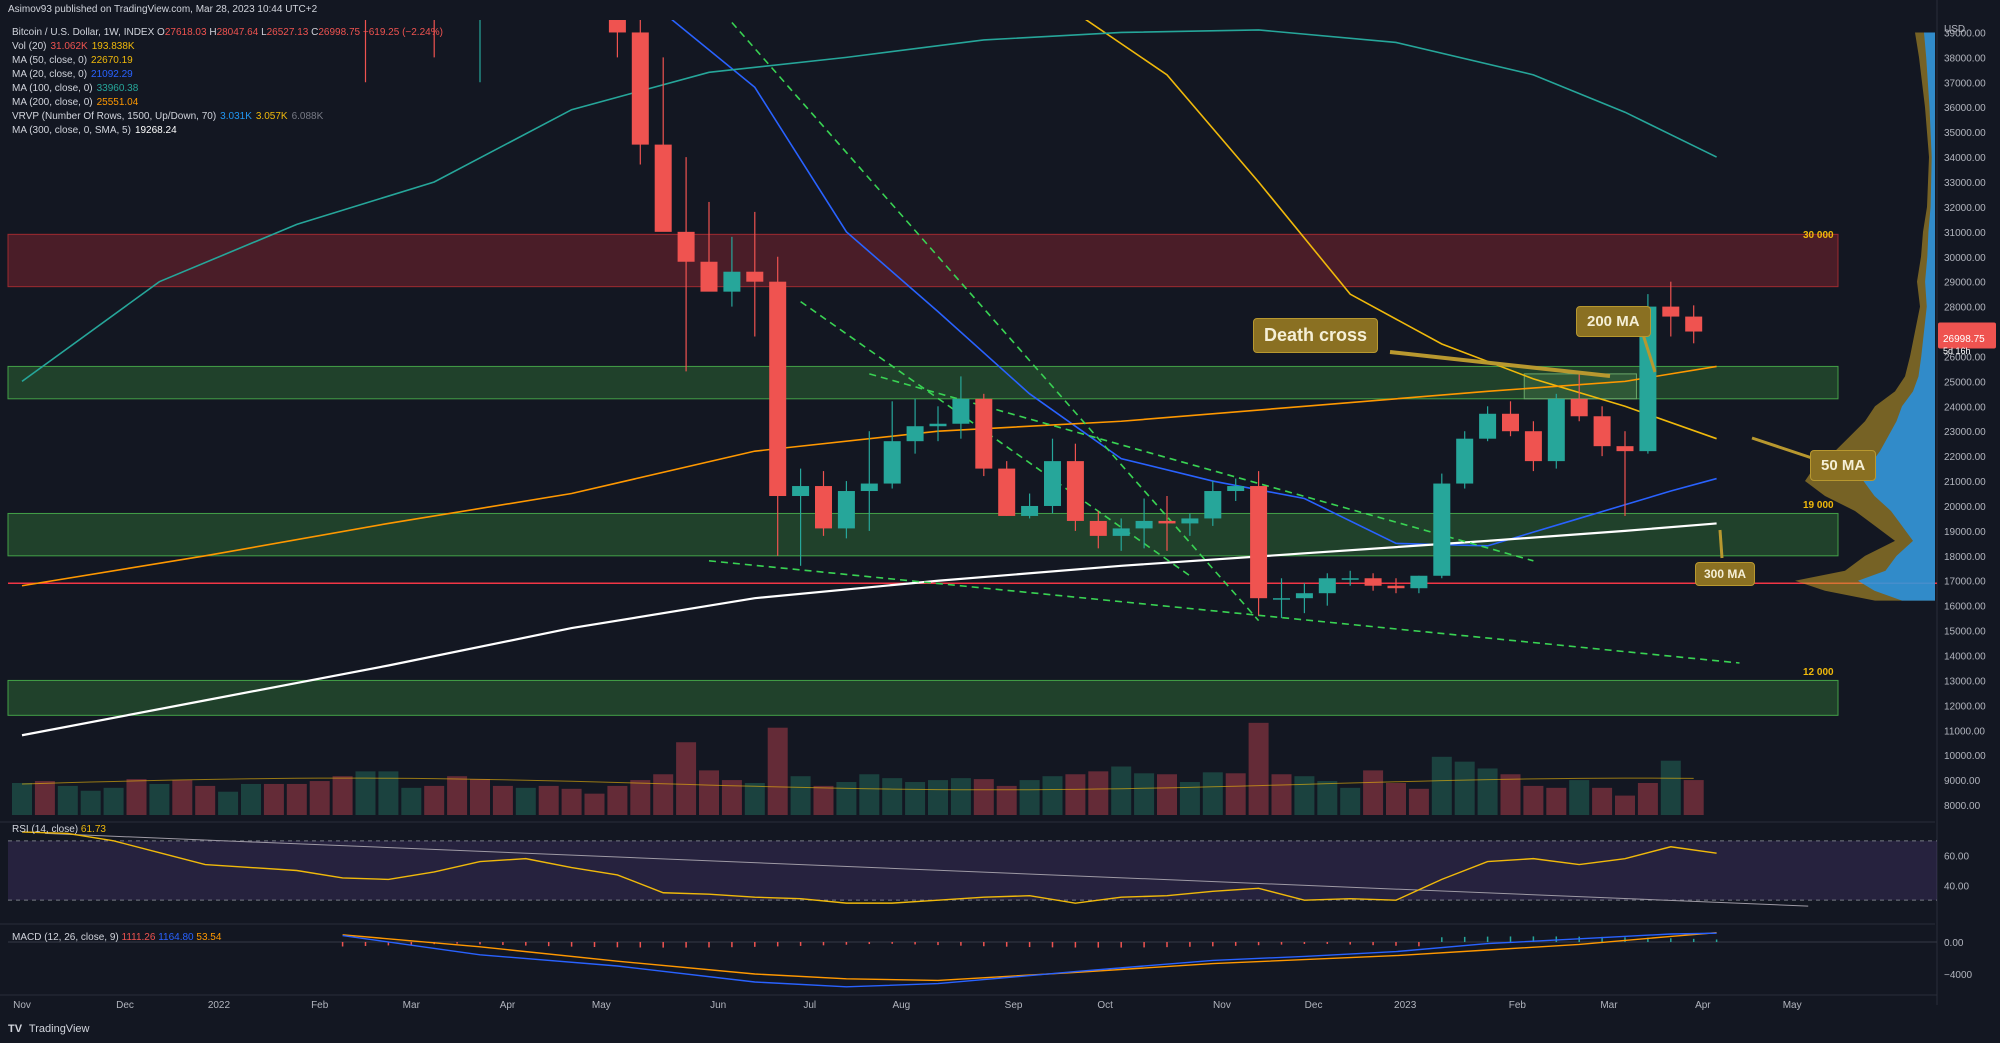 This screenshot has width=2000, height=1043. I want to click on legend-row-value: 25551.04, so click(117, 102).